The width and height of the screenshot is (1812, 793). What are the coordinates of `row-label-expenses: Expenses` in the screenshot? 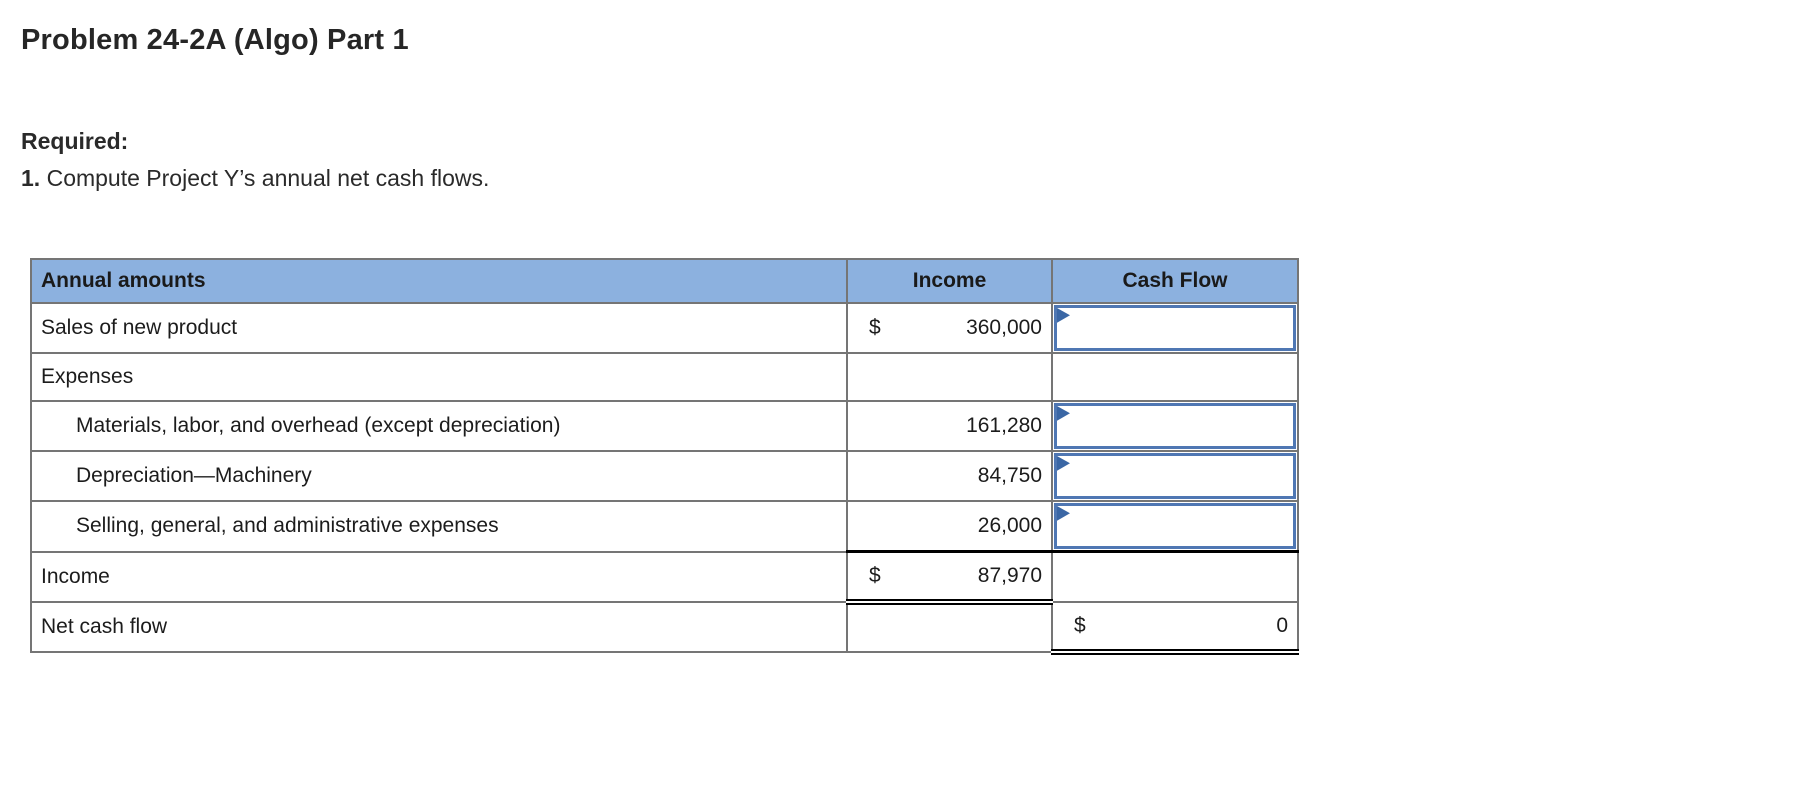 It's located at (439, 377).